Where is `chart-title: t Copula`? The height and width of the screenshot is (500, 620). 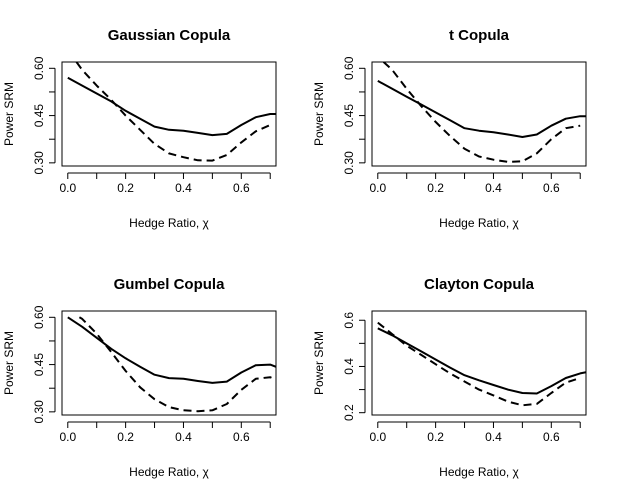
chart-title: t Copula is located at coordinates (479, 35).